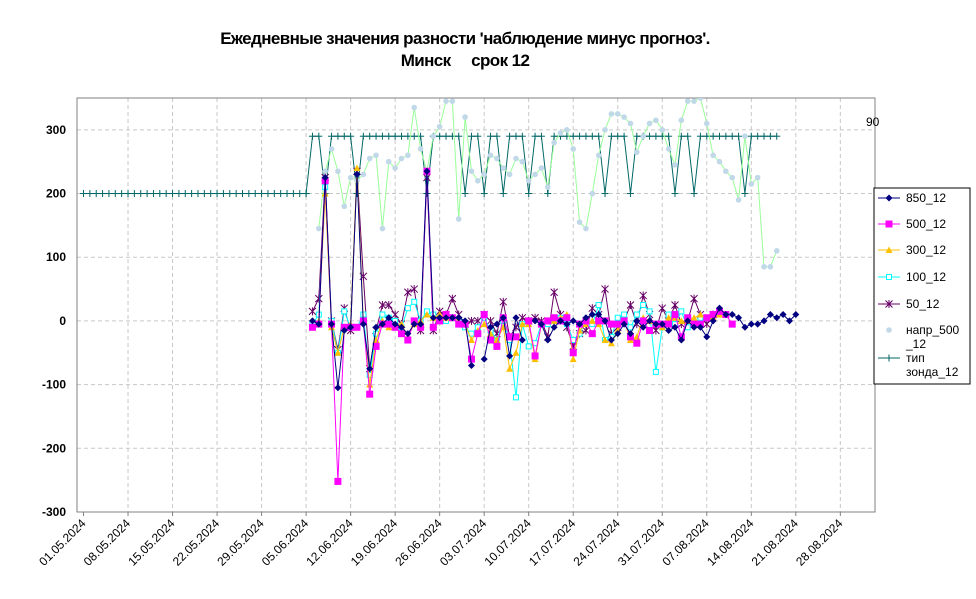  Describe the element at coordinates (506, 292) in the screenshot. I see `series-line` at that location.